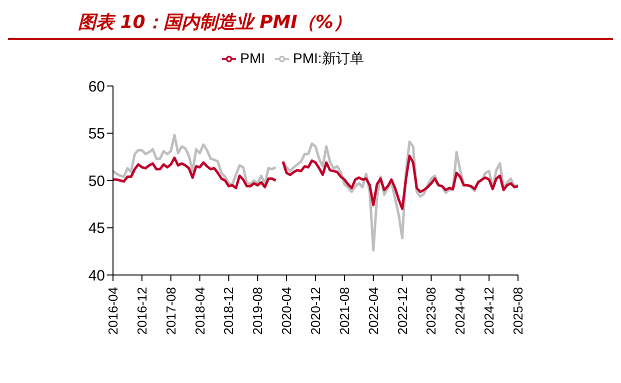 This screenshot has height=383, width=621. What do you see at coordinates (431, 311) in the screenshot?
I see `x-tick-label: 2023-08` at bounding box center [431, 311].